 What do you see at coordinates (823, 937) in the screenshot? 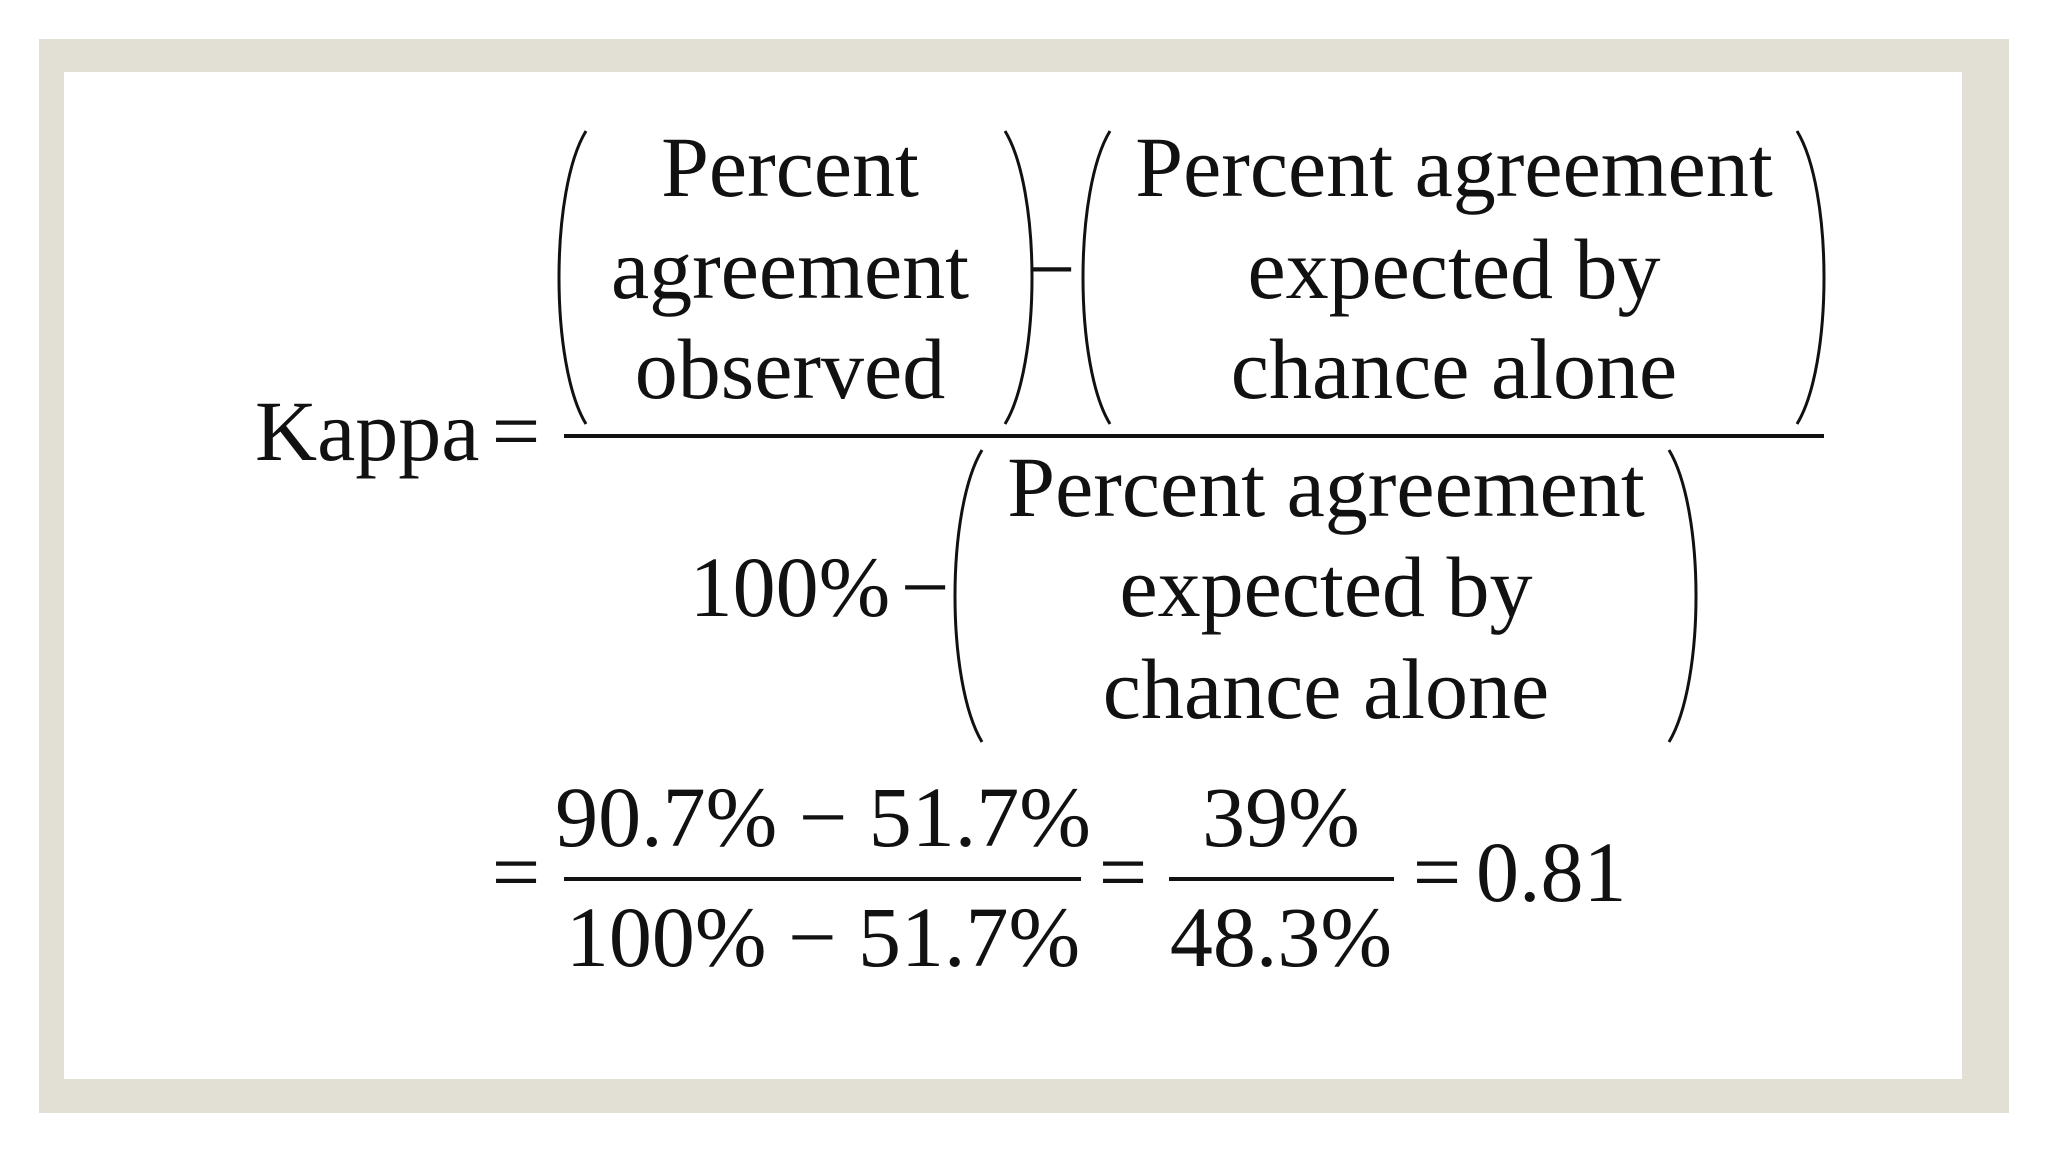
I see `step-denominator: 100% − 51.7%` at bounding box center [823, 937].